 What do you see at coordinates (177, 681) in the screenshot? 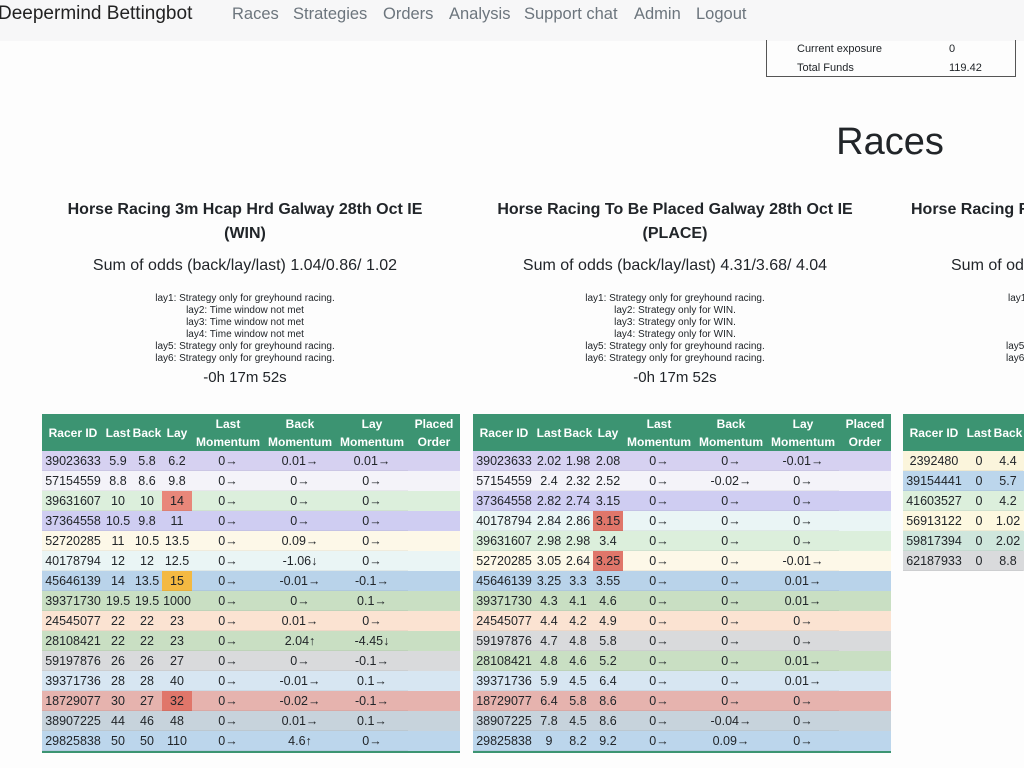
I see `table-cell: 40` at bounding box center [177, 681].